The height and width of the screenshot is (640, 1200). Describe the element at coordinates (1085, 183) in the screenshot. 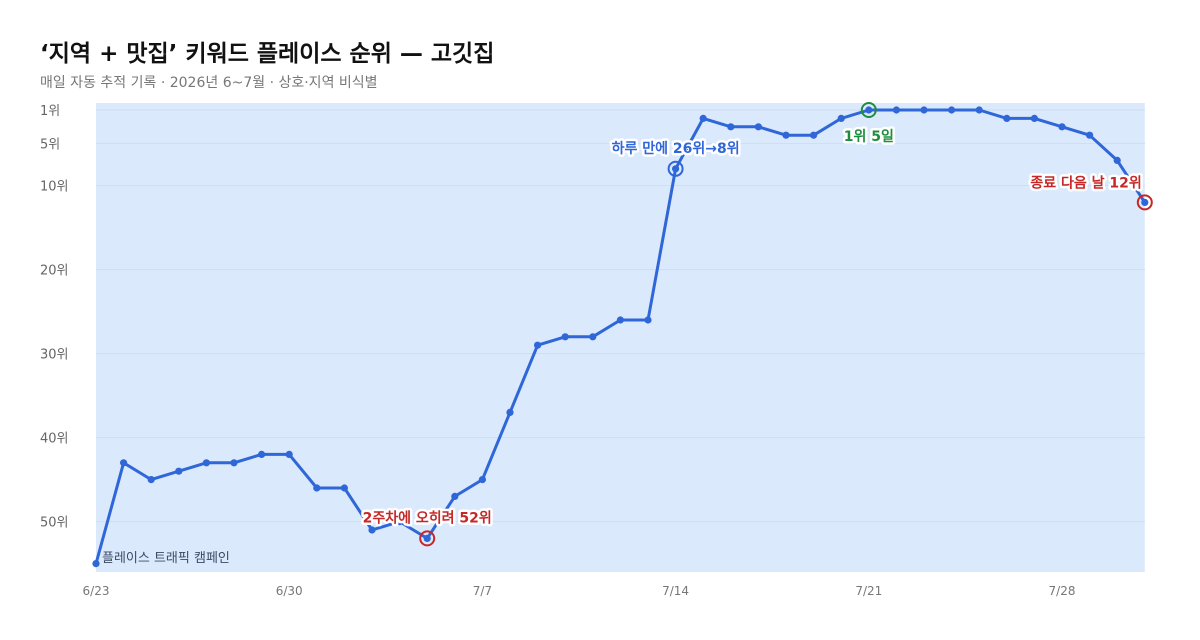

I see `annotation-label: 종료 다음 날 12위` at that location.